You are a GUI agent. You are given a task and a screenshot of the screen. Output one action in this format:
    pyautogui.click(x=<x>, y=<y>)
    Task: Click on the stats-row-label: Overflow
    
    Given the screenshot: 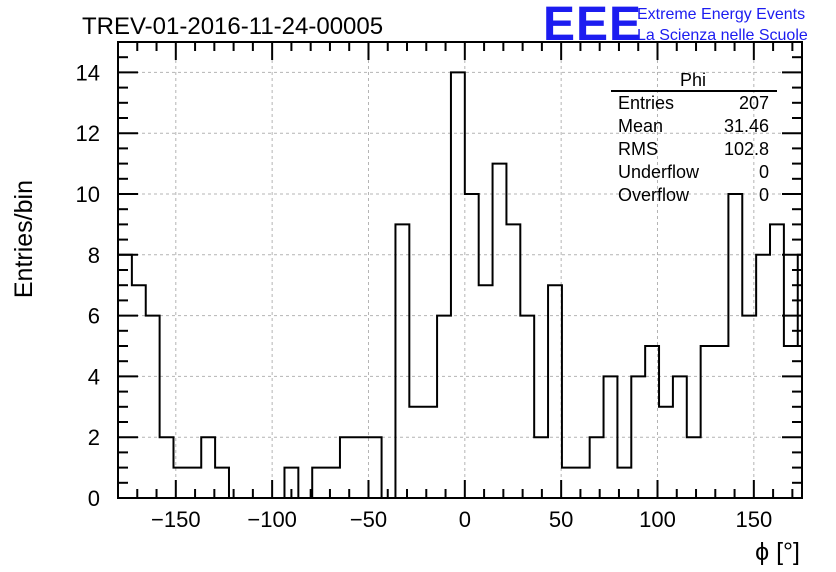 What is the action you would take?
    pyautogui.click(x=654, y=195)
    